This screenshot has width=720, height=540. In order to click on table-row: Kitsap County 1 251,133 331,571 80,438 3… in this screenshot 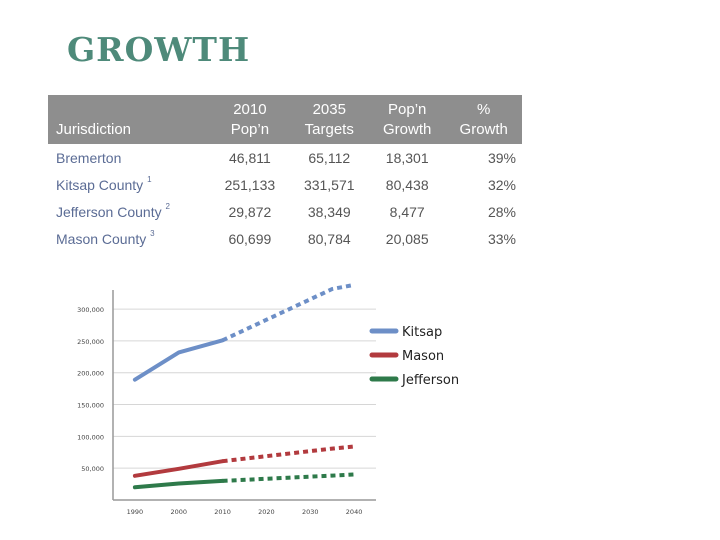, I will do `click(285, 184)`.